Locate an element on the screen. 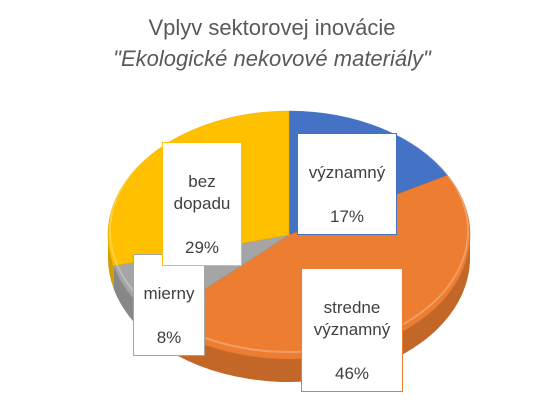 This screenshot has height=413, width=544. slice-label-stredne-vyznamny-value: 46% is located at coordinates (352, 373).